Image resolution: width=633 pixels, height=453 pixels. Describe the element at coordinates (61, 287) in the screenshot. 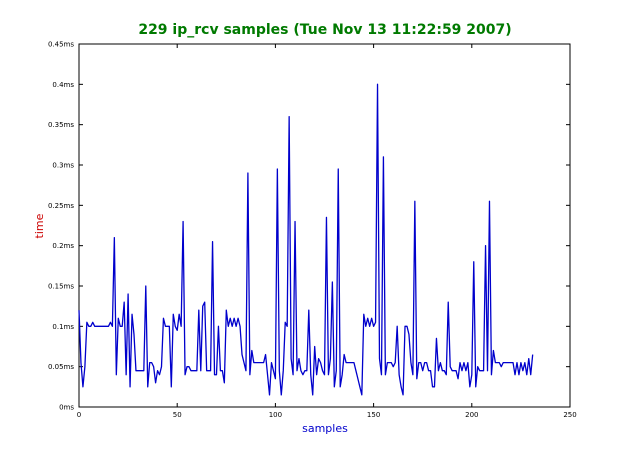

I see `y-tick-label: 0.15ms` at that location.